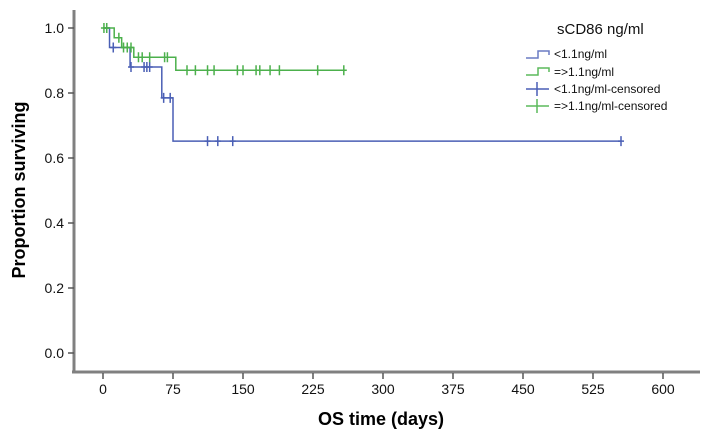 This screenshot has width=703, height=441. Describe the element at coordinates (173, 389) in the screenshot. I see `x-tick-label: 75` at that location.